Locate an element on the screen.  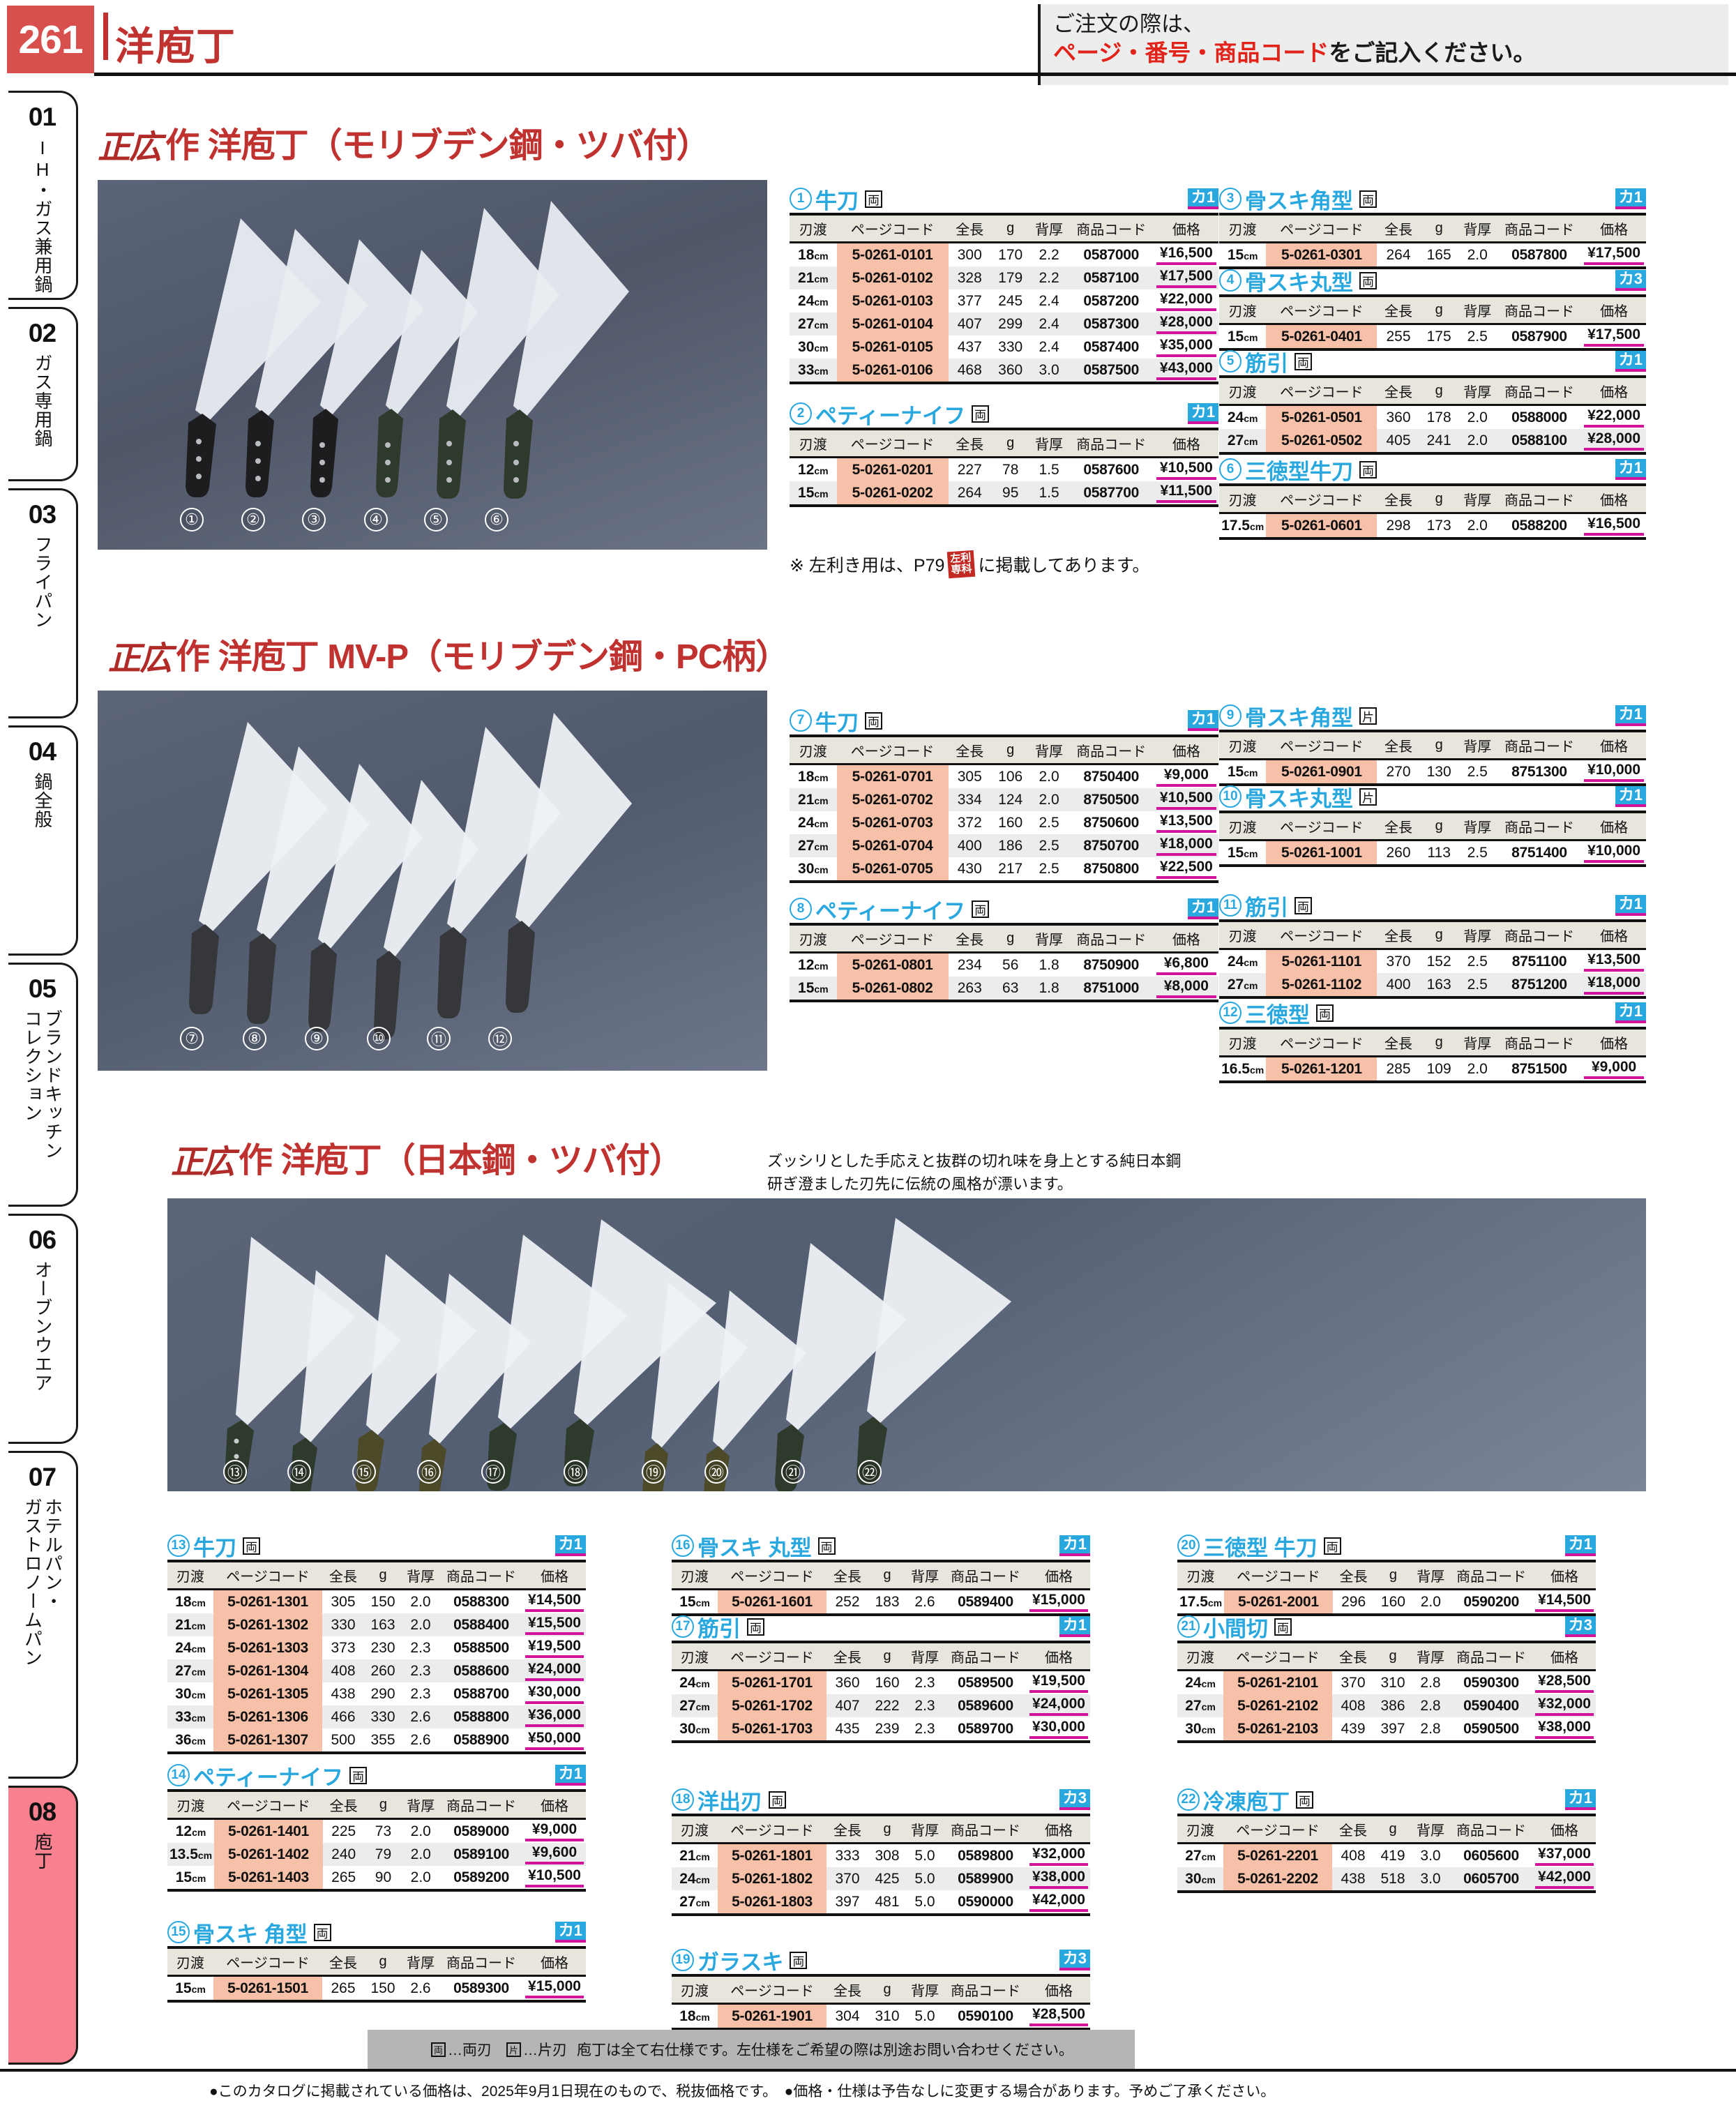
sidebar-item-02: 02 ガス専用鍋 is located at coordinates (43, 394).